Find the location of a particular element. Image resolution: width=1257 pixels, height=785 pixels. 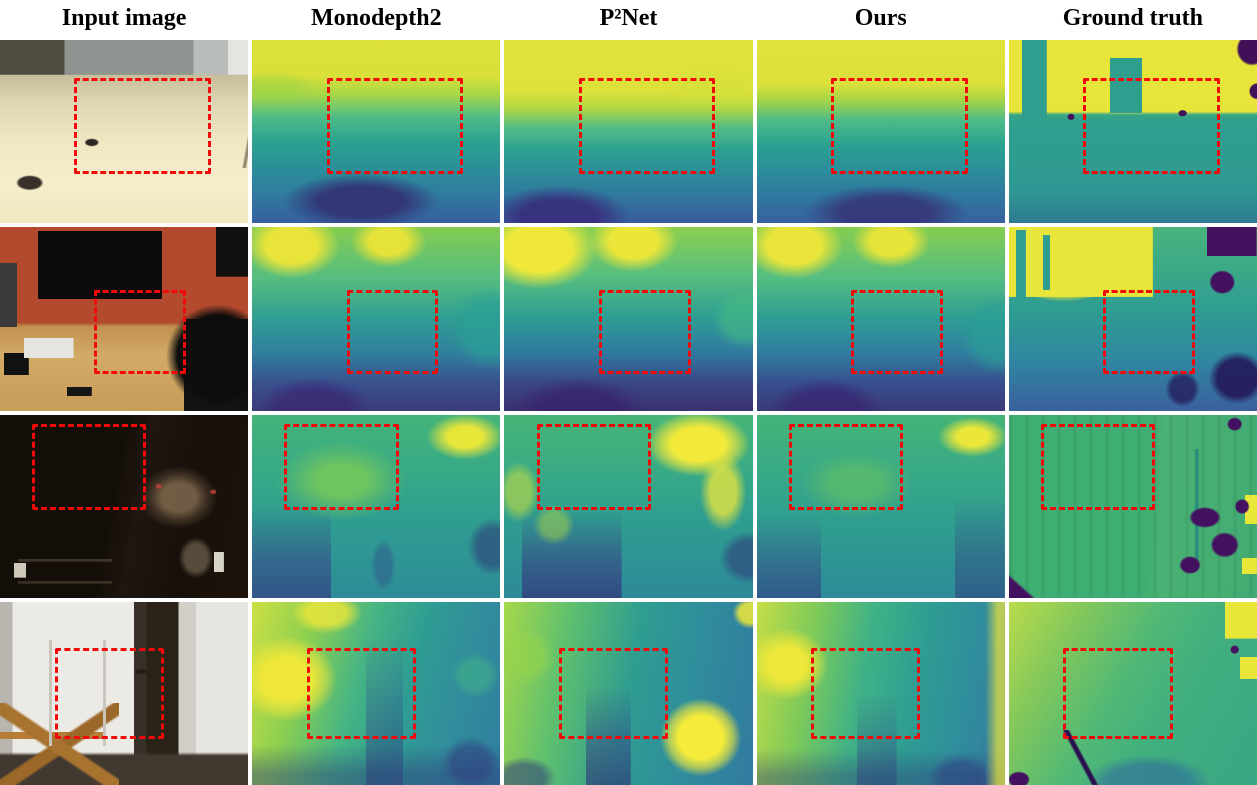

column-header-p2net: P²Net is located at coordinates (628, 18).